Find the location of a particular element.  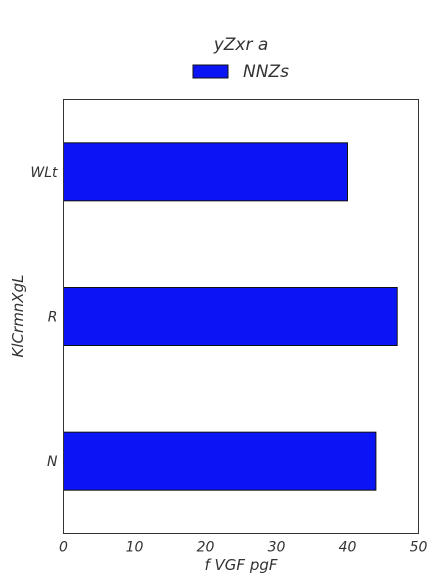

y-tick-label: WLt is located at coordinates (44, 173).